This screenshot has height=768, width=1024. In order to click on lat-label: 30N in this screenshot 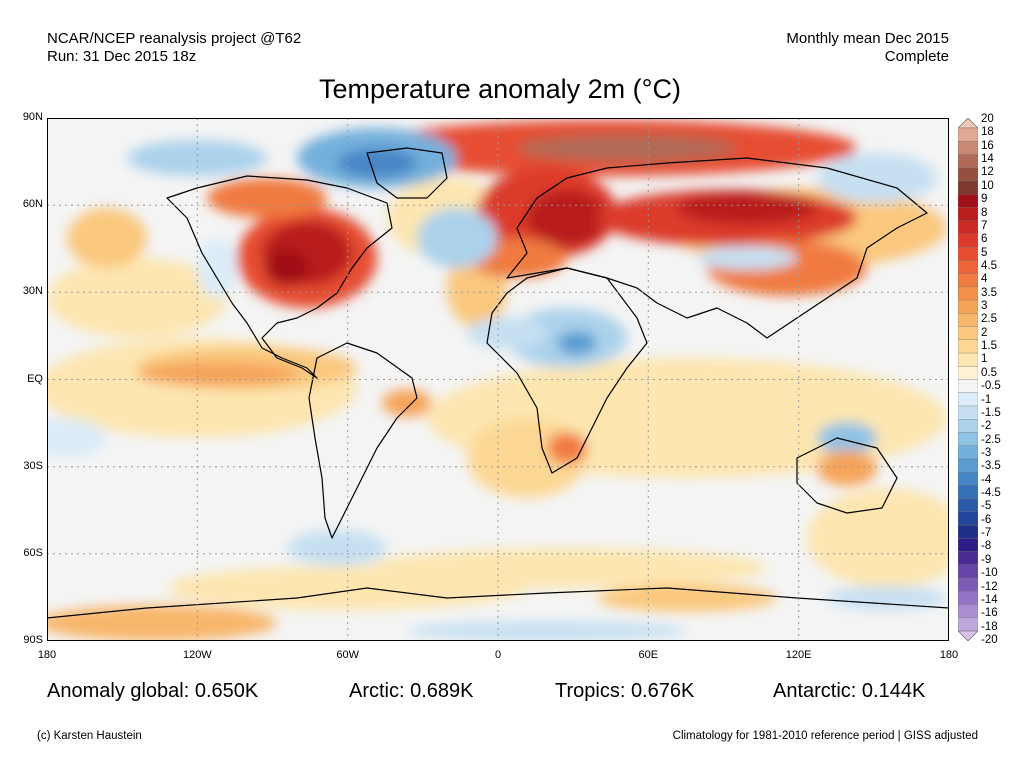, I will do `click(32, 291)`.